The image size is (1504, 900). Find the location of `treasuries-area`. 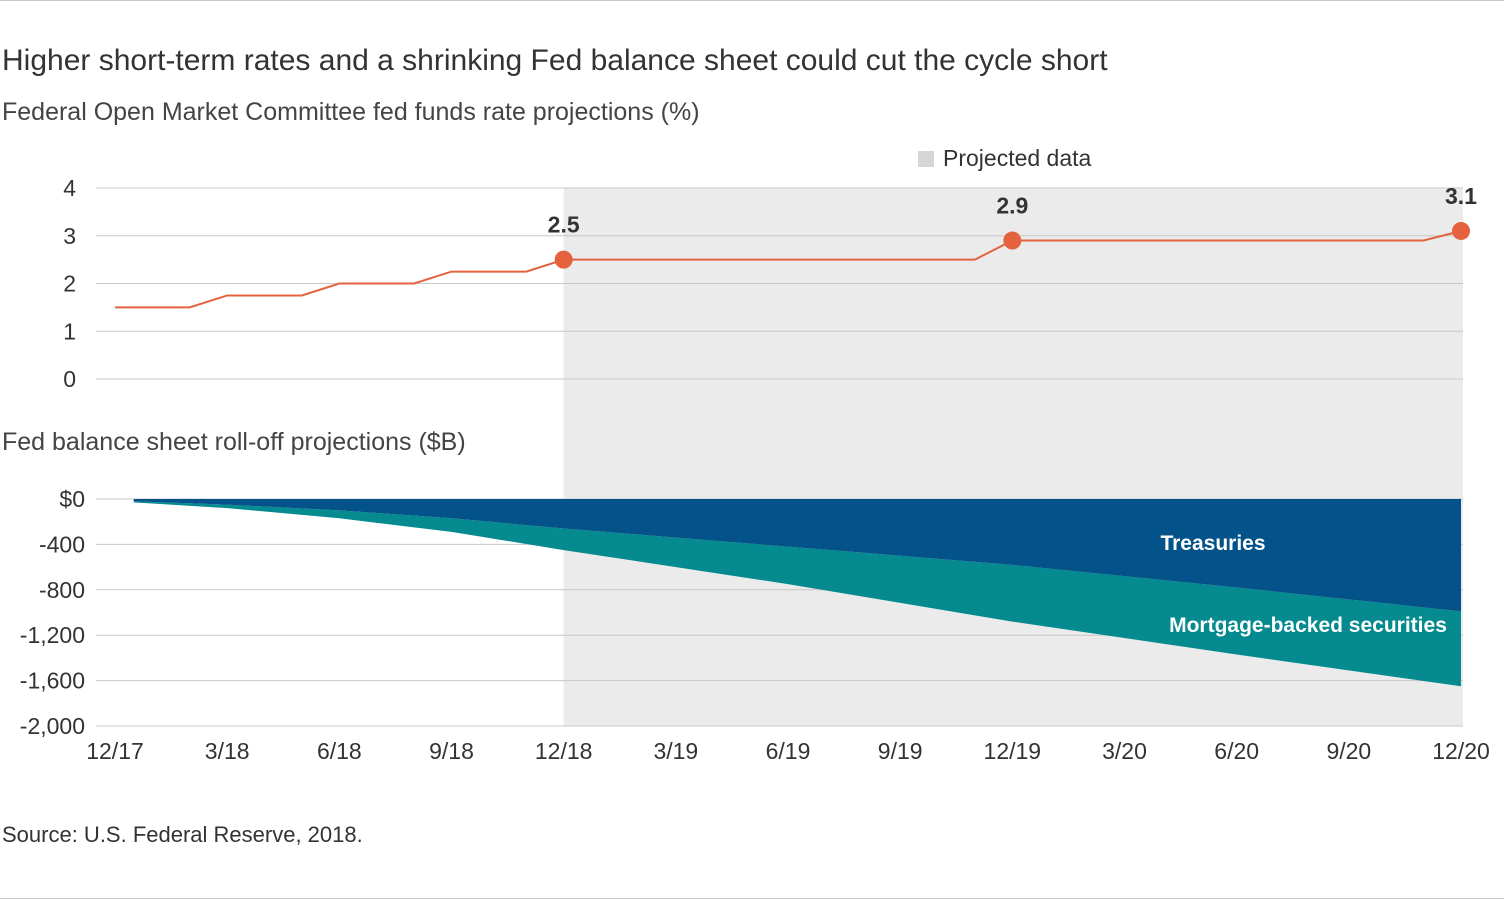

treasuries-area is located at coordinates (797, 555).